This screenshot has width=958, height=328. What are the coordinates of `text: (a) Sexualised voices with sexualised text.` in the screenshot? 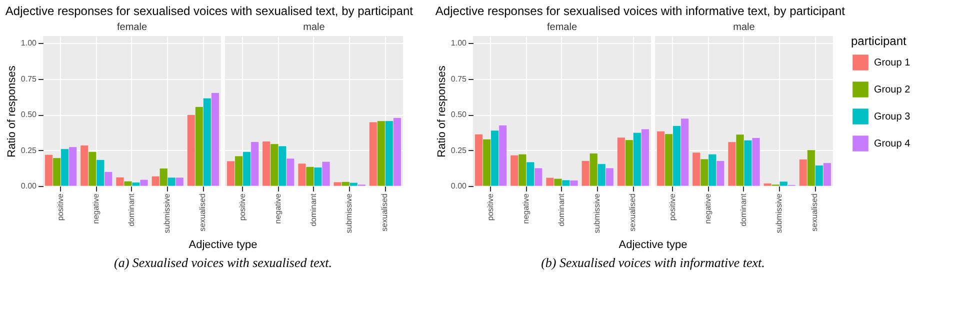 It's located at (223, 262).